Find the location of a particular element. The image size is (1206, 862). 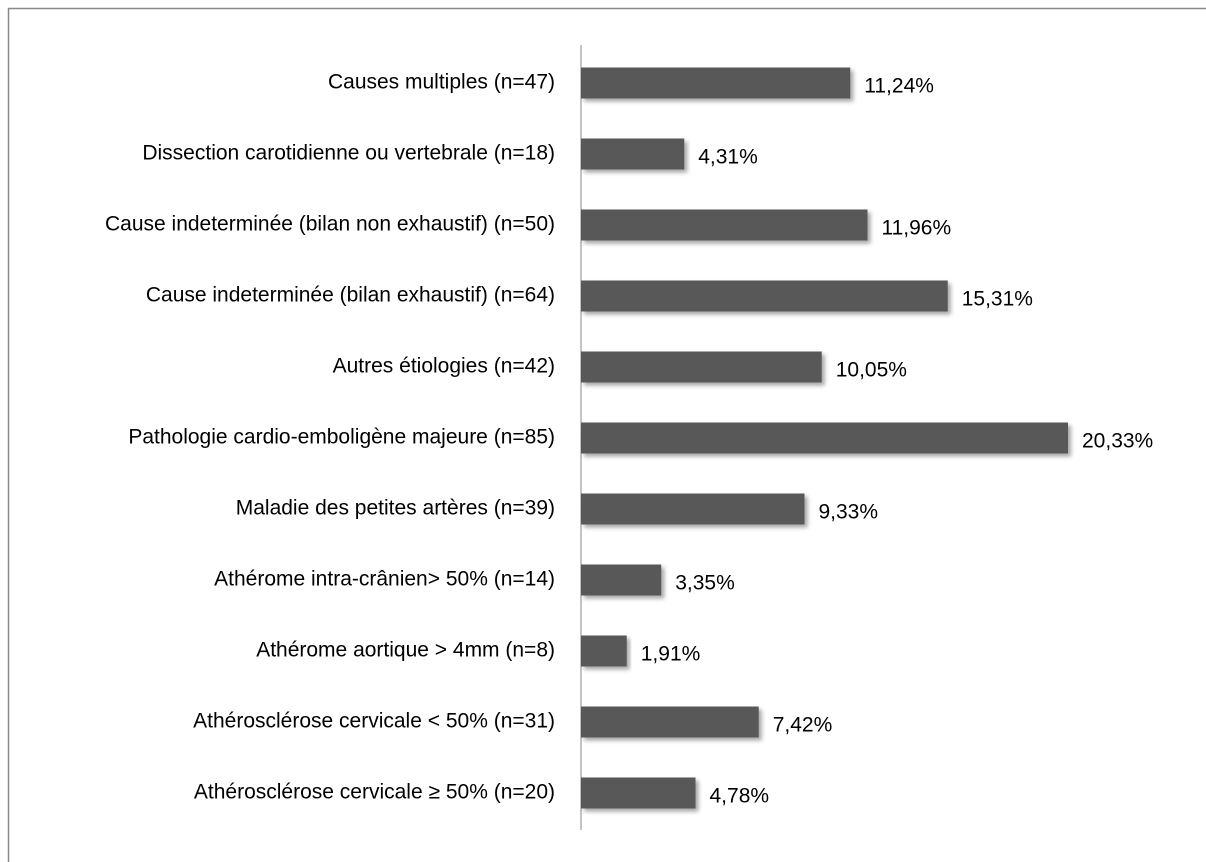

value-label: 15,31% is located at coordinates (997, 299).